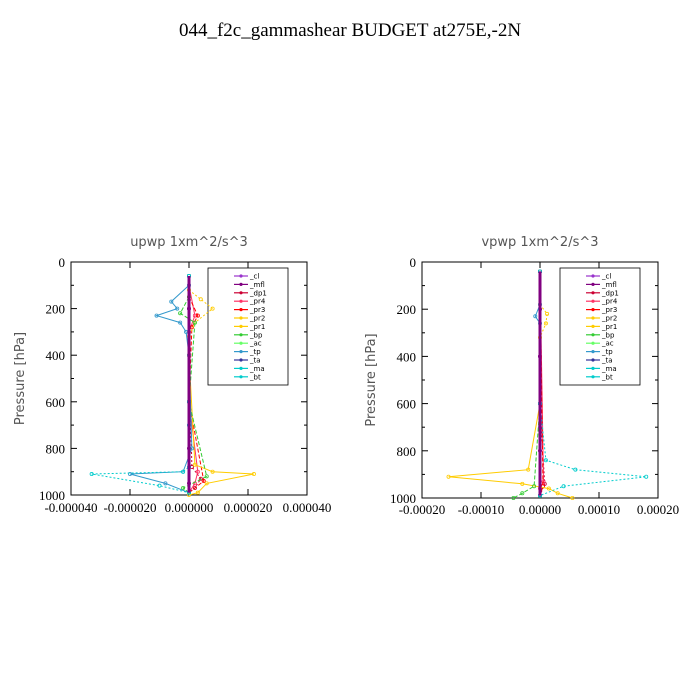 Image resolution: width=700 pixels, height=700 pixels. I want to click on series-line-tp, so click(161, 389).